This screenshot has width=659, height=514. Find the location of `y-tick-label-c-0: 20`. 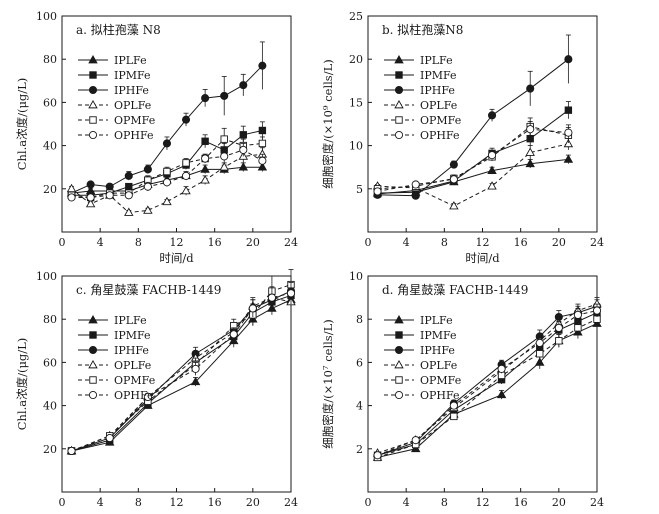

y-tick-label-c-0: 20 is located at coordinates (50, 449).